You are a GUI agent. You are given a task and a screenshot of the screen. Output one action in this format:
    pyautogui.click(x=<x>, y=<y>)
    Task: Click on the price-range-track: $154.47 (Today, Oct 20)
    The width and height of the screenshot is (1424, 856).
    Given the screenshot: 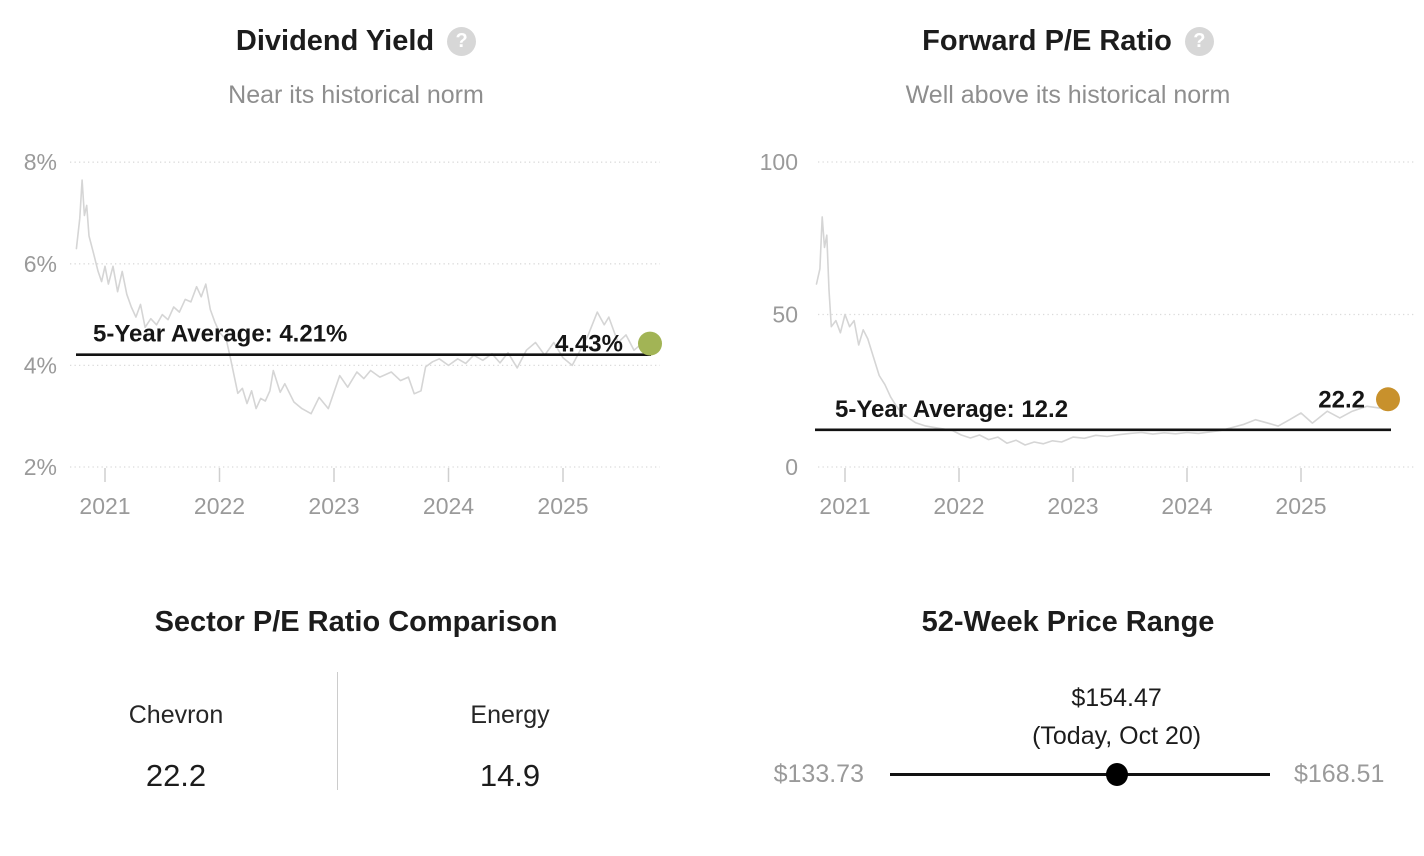 What is the action you would take?
    pyautogui.click(x=1080, y=735)
    